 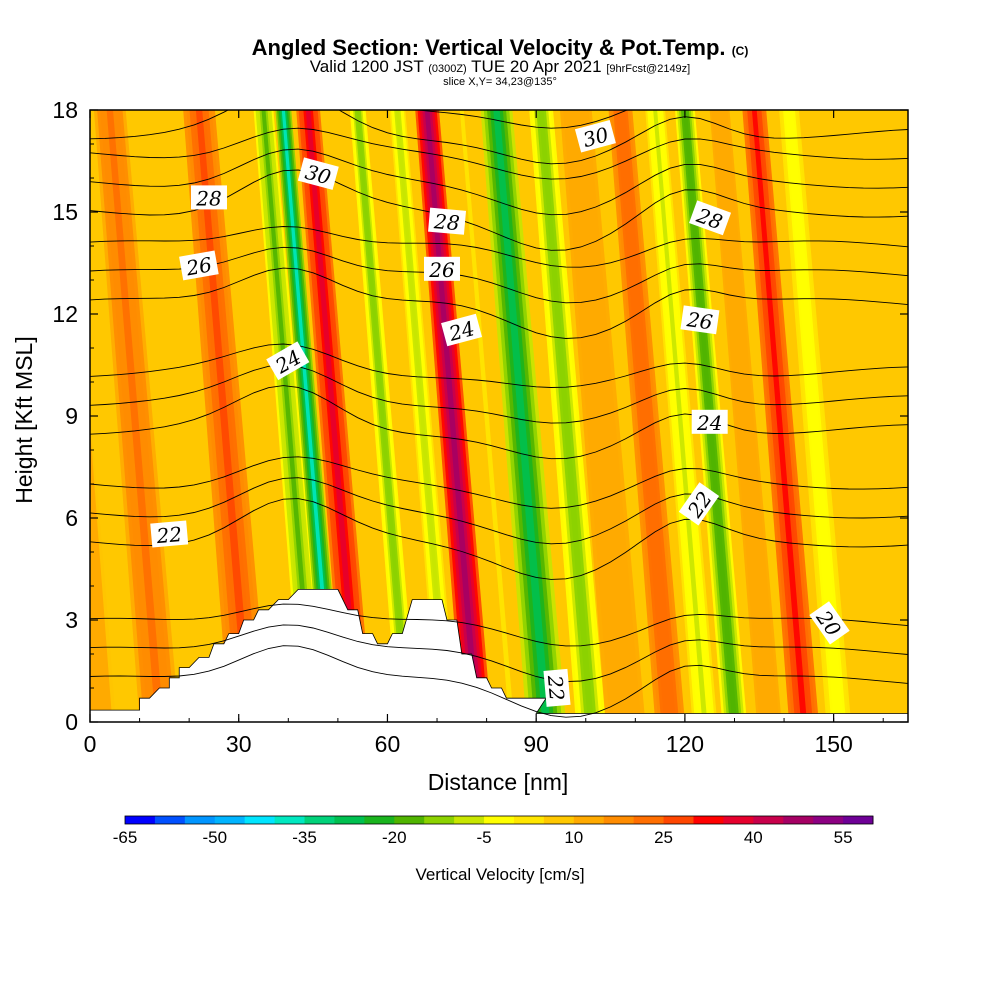 What do you see at coordinates (71, 416) in the screenshot?
I see `y-tick-label: 9` at bounding box center [71, 416].